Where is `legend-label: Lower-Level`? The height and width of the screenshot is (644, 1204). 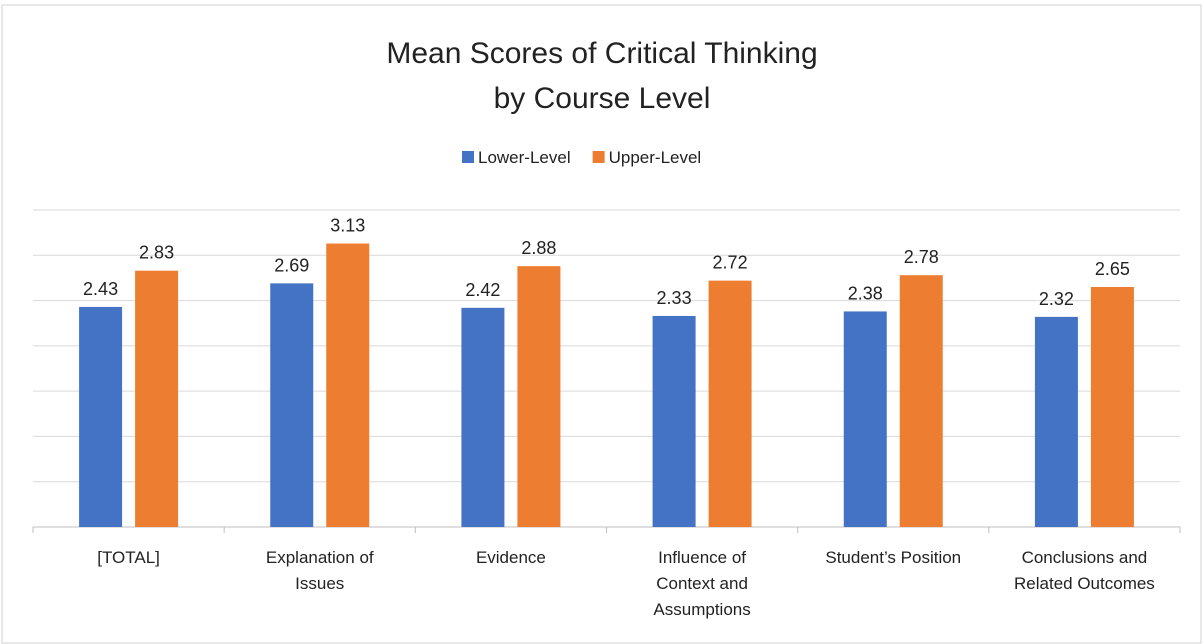 legend-label: Lower-Level is located at coordinates (524, 157).